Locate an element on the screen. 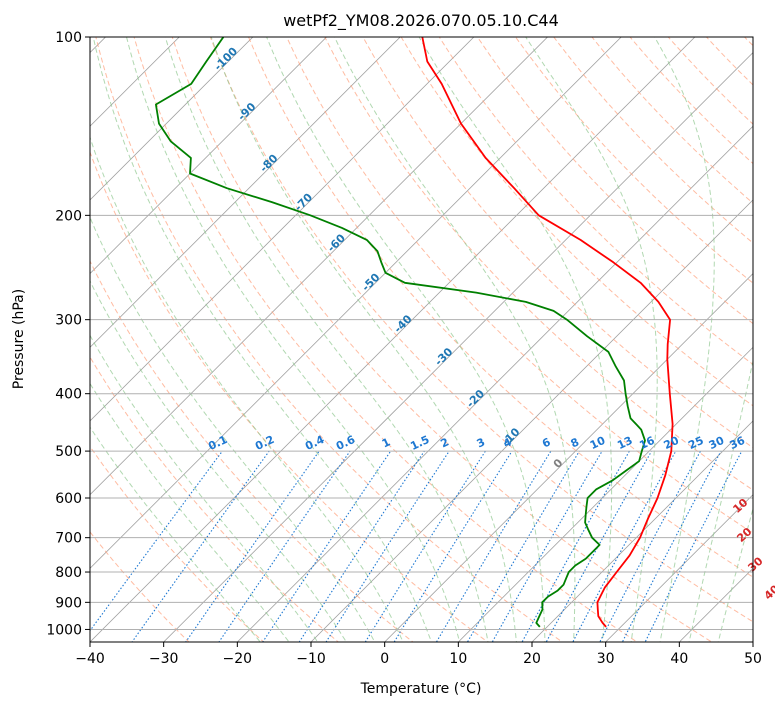 This screenshot has height=708, width=775. y-axis: 1000 900 800 700 600 500 400 300 200 100 is located at coordinates (68, 334).